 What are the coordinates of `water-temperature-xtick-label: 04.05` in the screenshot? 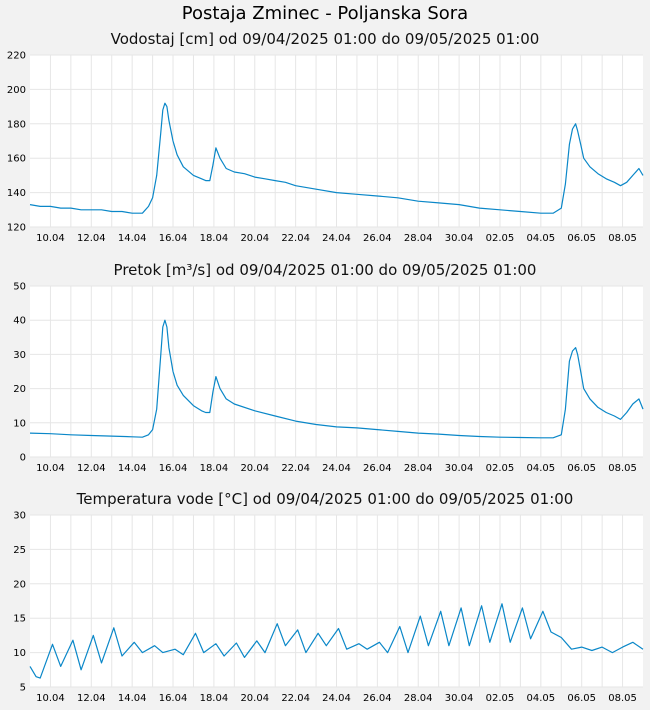 It's located at (541, 698).